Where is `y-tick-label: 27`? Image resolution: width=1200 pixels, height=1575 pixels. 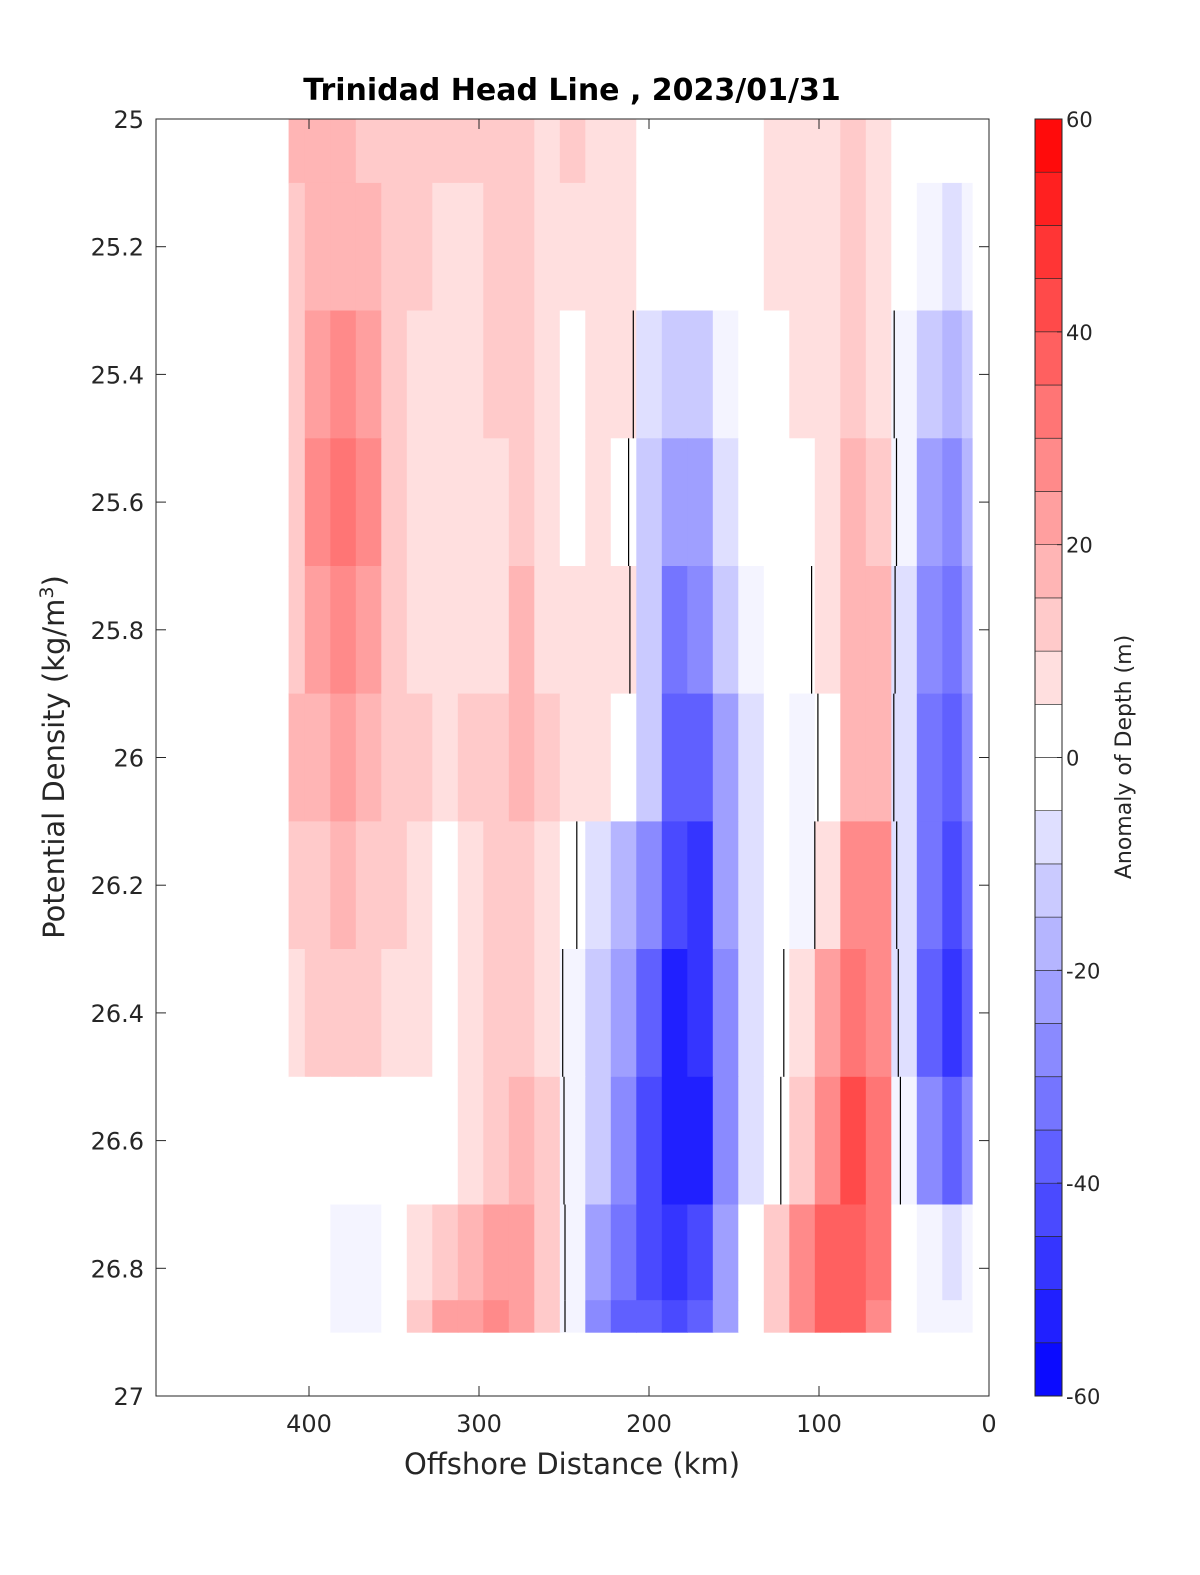
y-tick-label: 27 is located at coordinates (128, 1397).